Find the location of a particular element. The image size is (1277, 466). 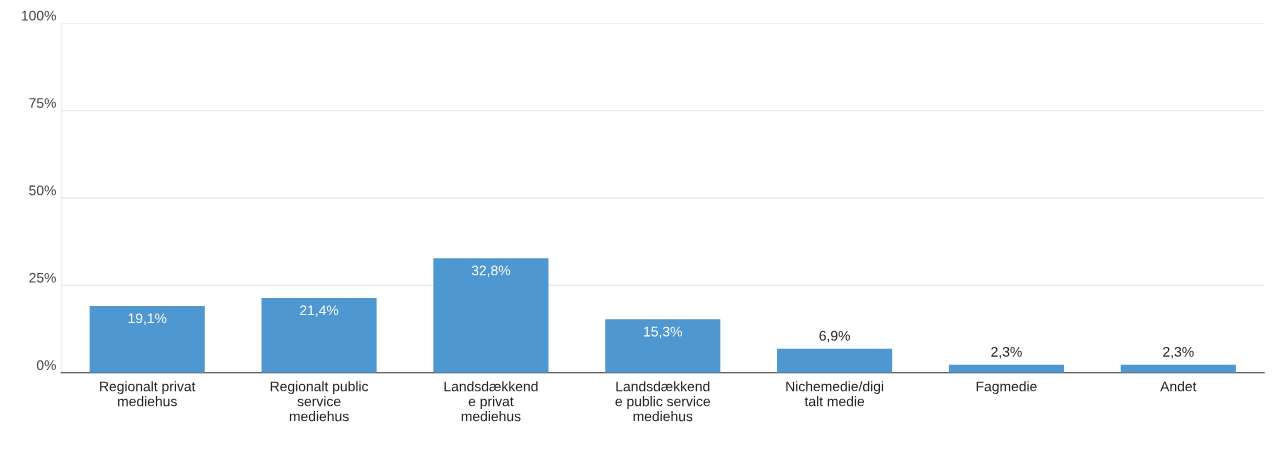

data-label: 15,3% is located at coordinates (663, 332).